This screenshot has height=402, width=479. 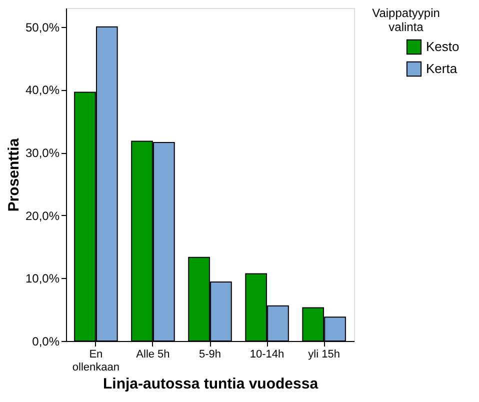 What do you see at coordinates (96, 361) in the screenshot?
I see `x-tick-label: En ollenkaan` at bounding box center [96, 361].